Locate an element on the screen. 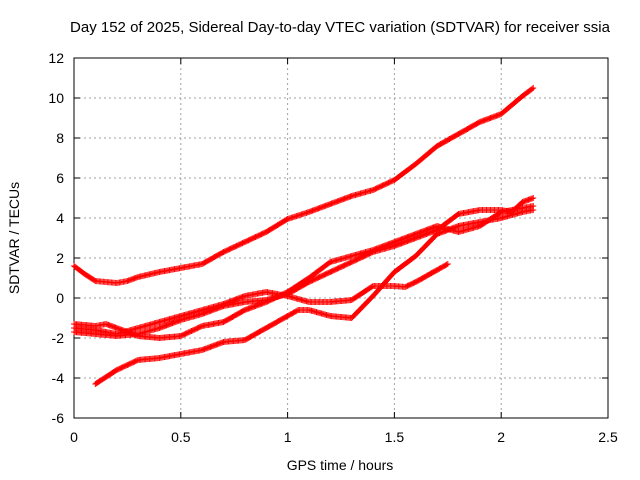 Image resolution: width=640 pixels, height=480 pixels. y-tick-label: 0 is located at coordinates (60, 298).